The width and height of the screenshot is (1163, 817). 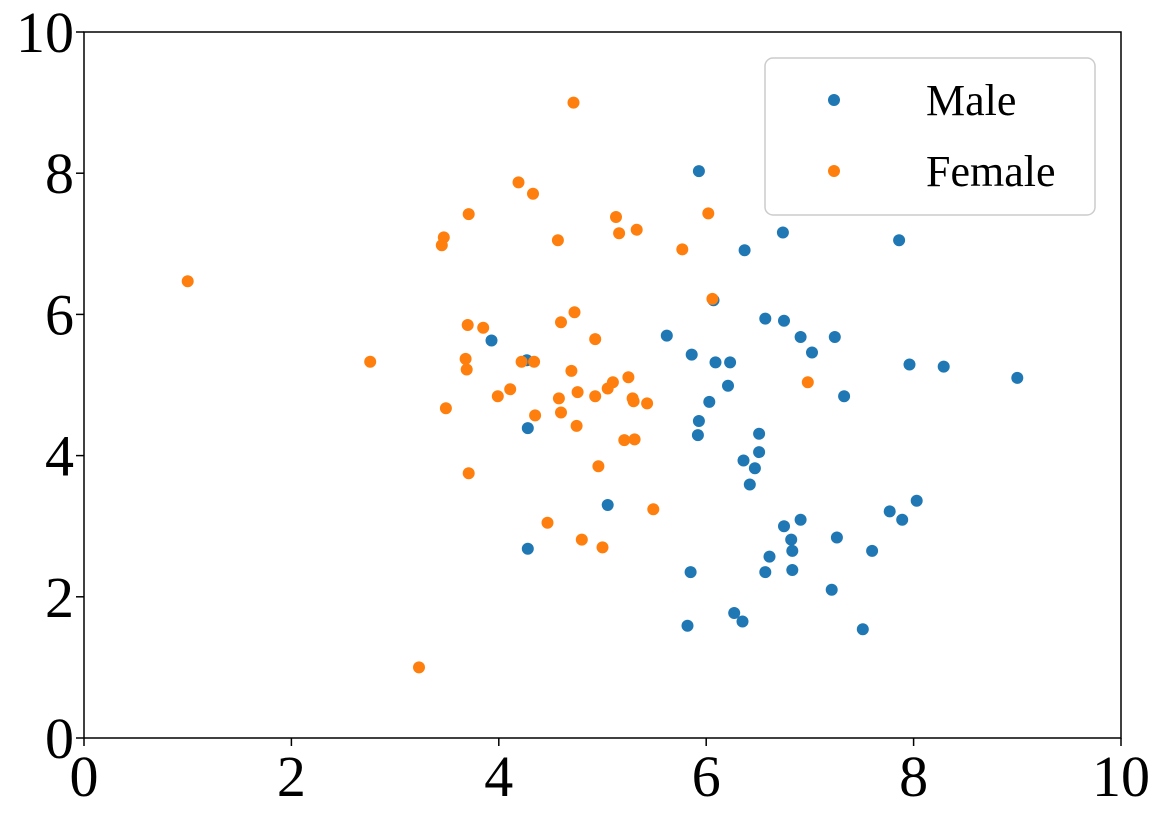 I want to click on y-tick-label-10: 10, so click(x=45, y=32).